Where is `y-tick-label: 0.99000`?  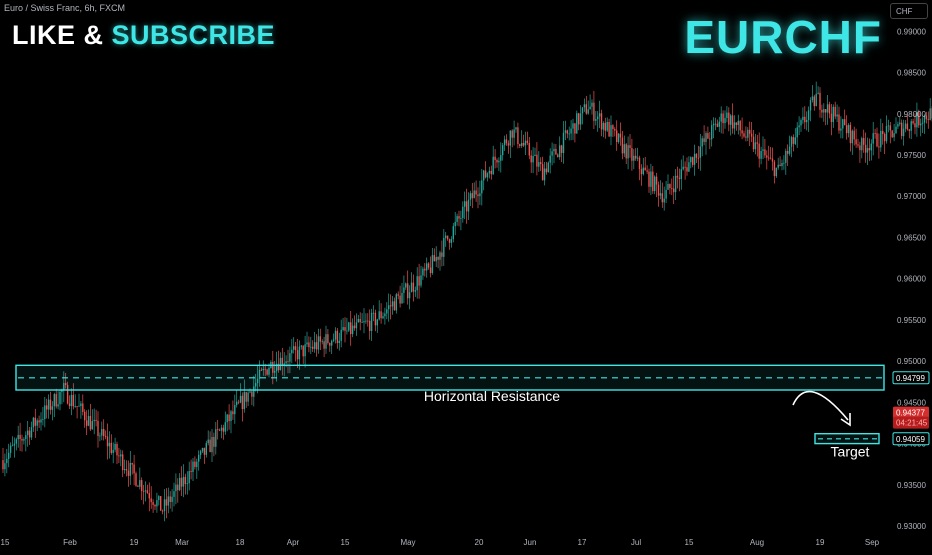 y-tick-label: 0.99000 is located at coordinates (911, 31).